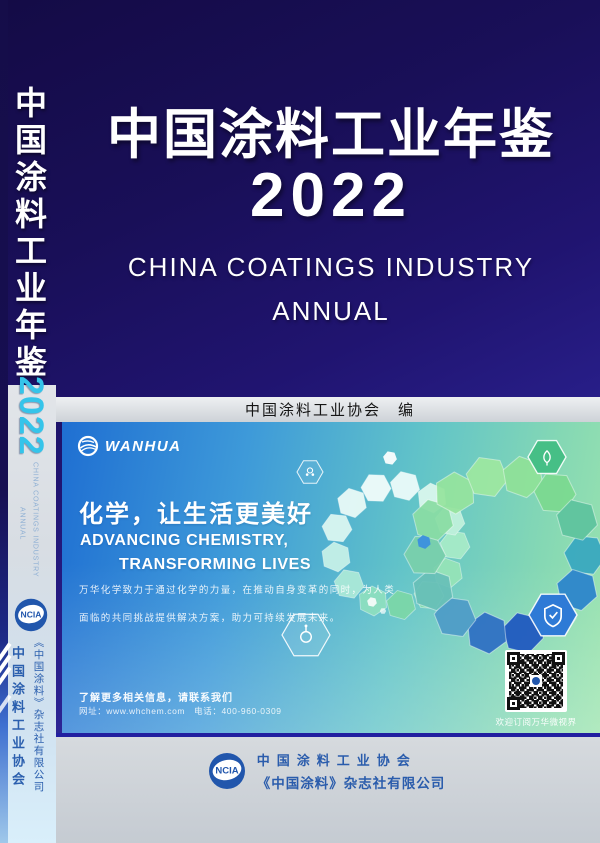 The height and width of the screenshot is (843, 600). Describe the element at coordinates (4, 421) in the screenshot. I see `spine-edge` at that location.